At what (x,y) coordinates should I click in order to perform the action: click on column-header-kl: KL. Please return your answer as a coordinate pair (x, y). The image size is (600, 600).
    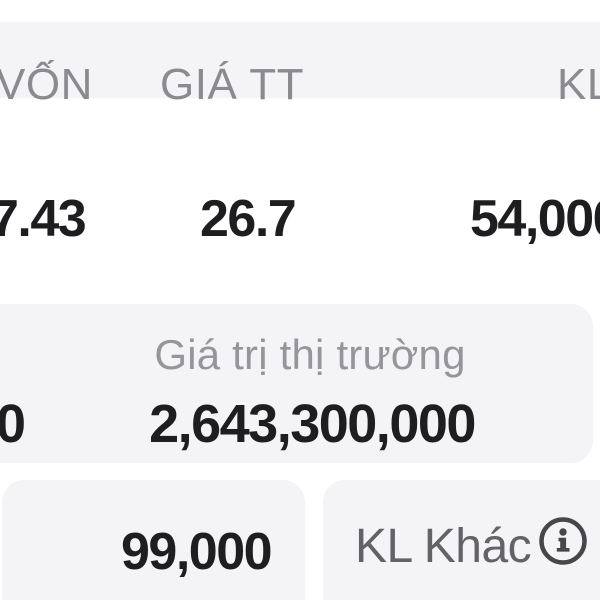
    Looking at the image, I should click on (578, 84).